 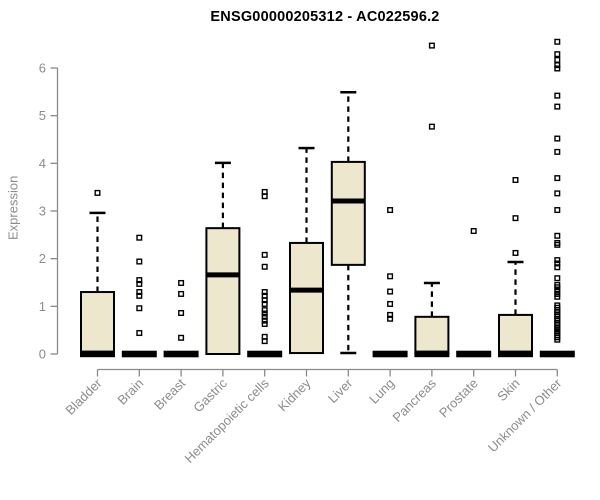 I want to click on x-tick-label: Pancreas, so click(x=415, y=400).